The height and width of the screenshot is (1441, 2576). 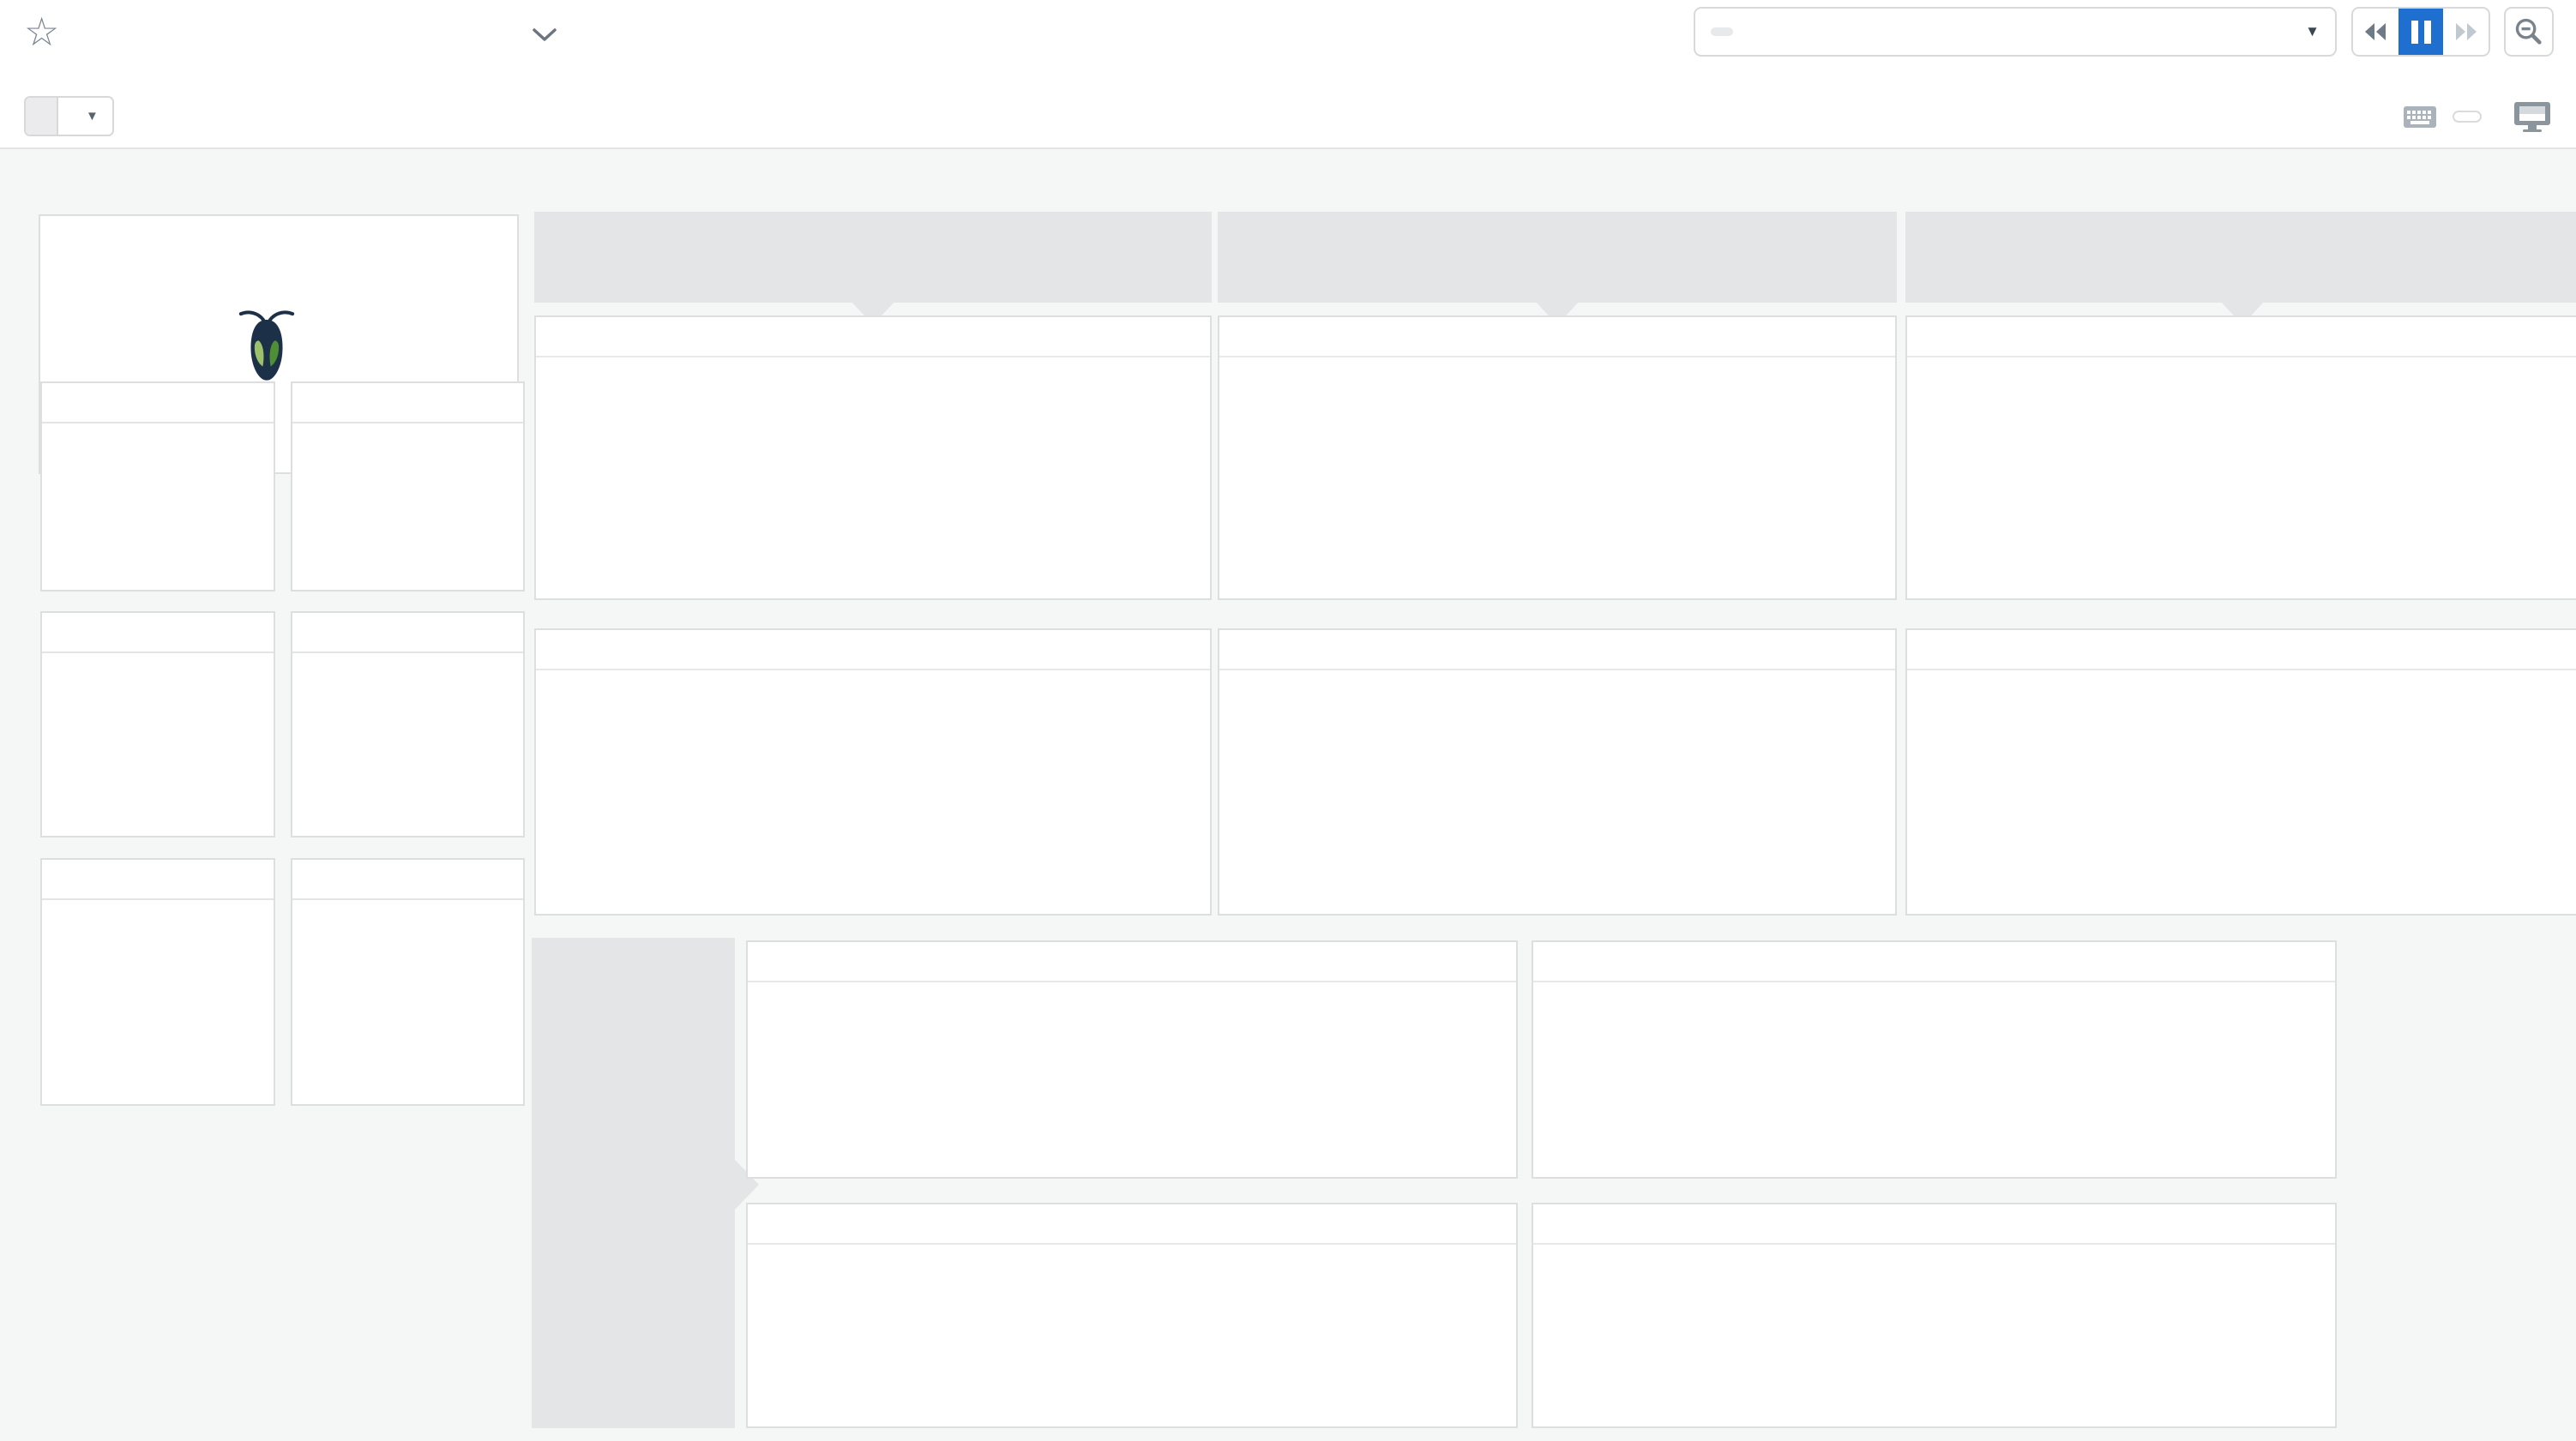 I want to click on chart-panel-admin-memory-statement, so click(x=2240, y=457).